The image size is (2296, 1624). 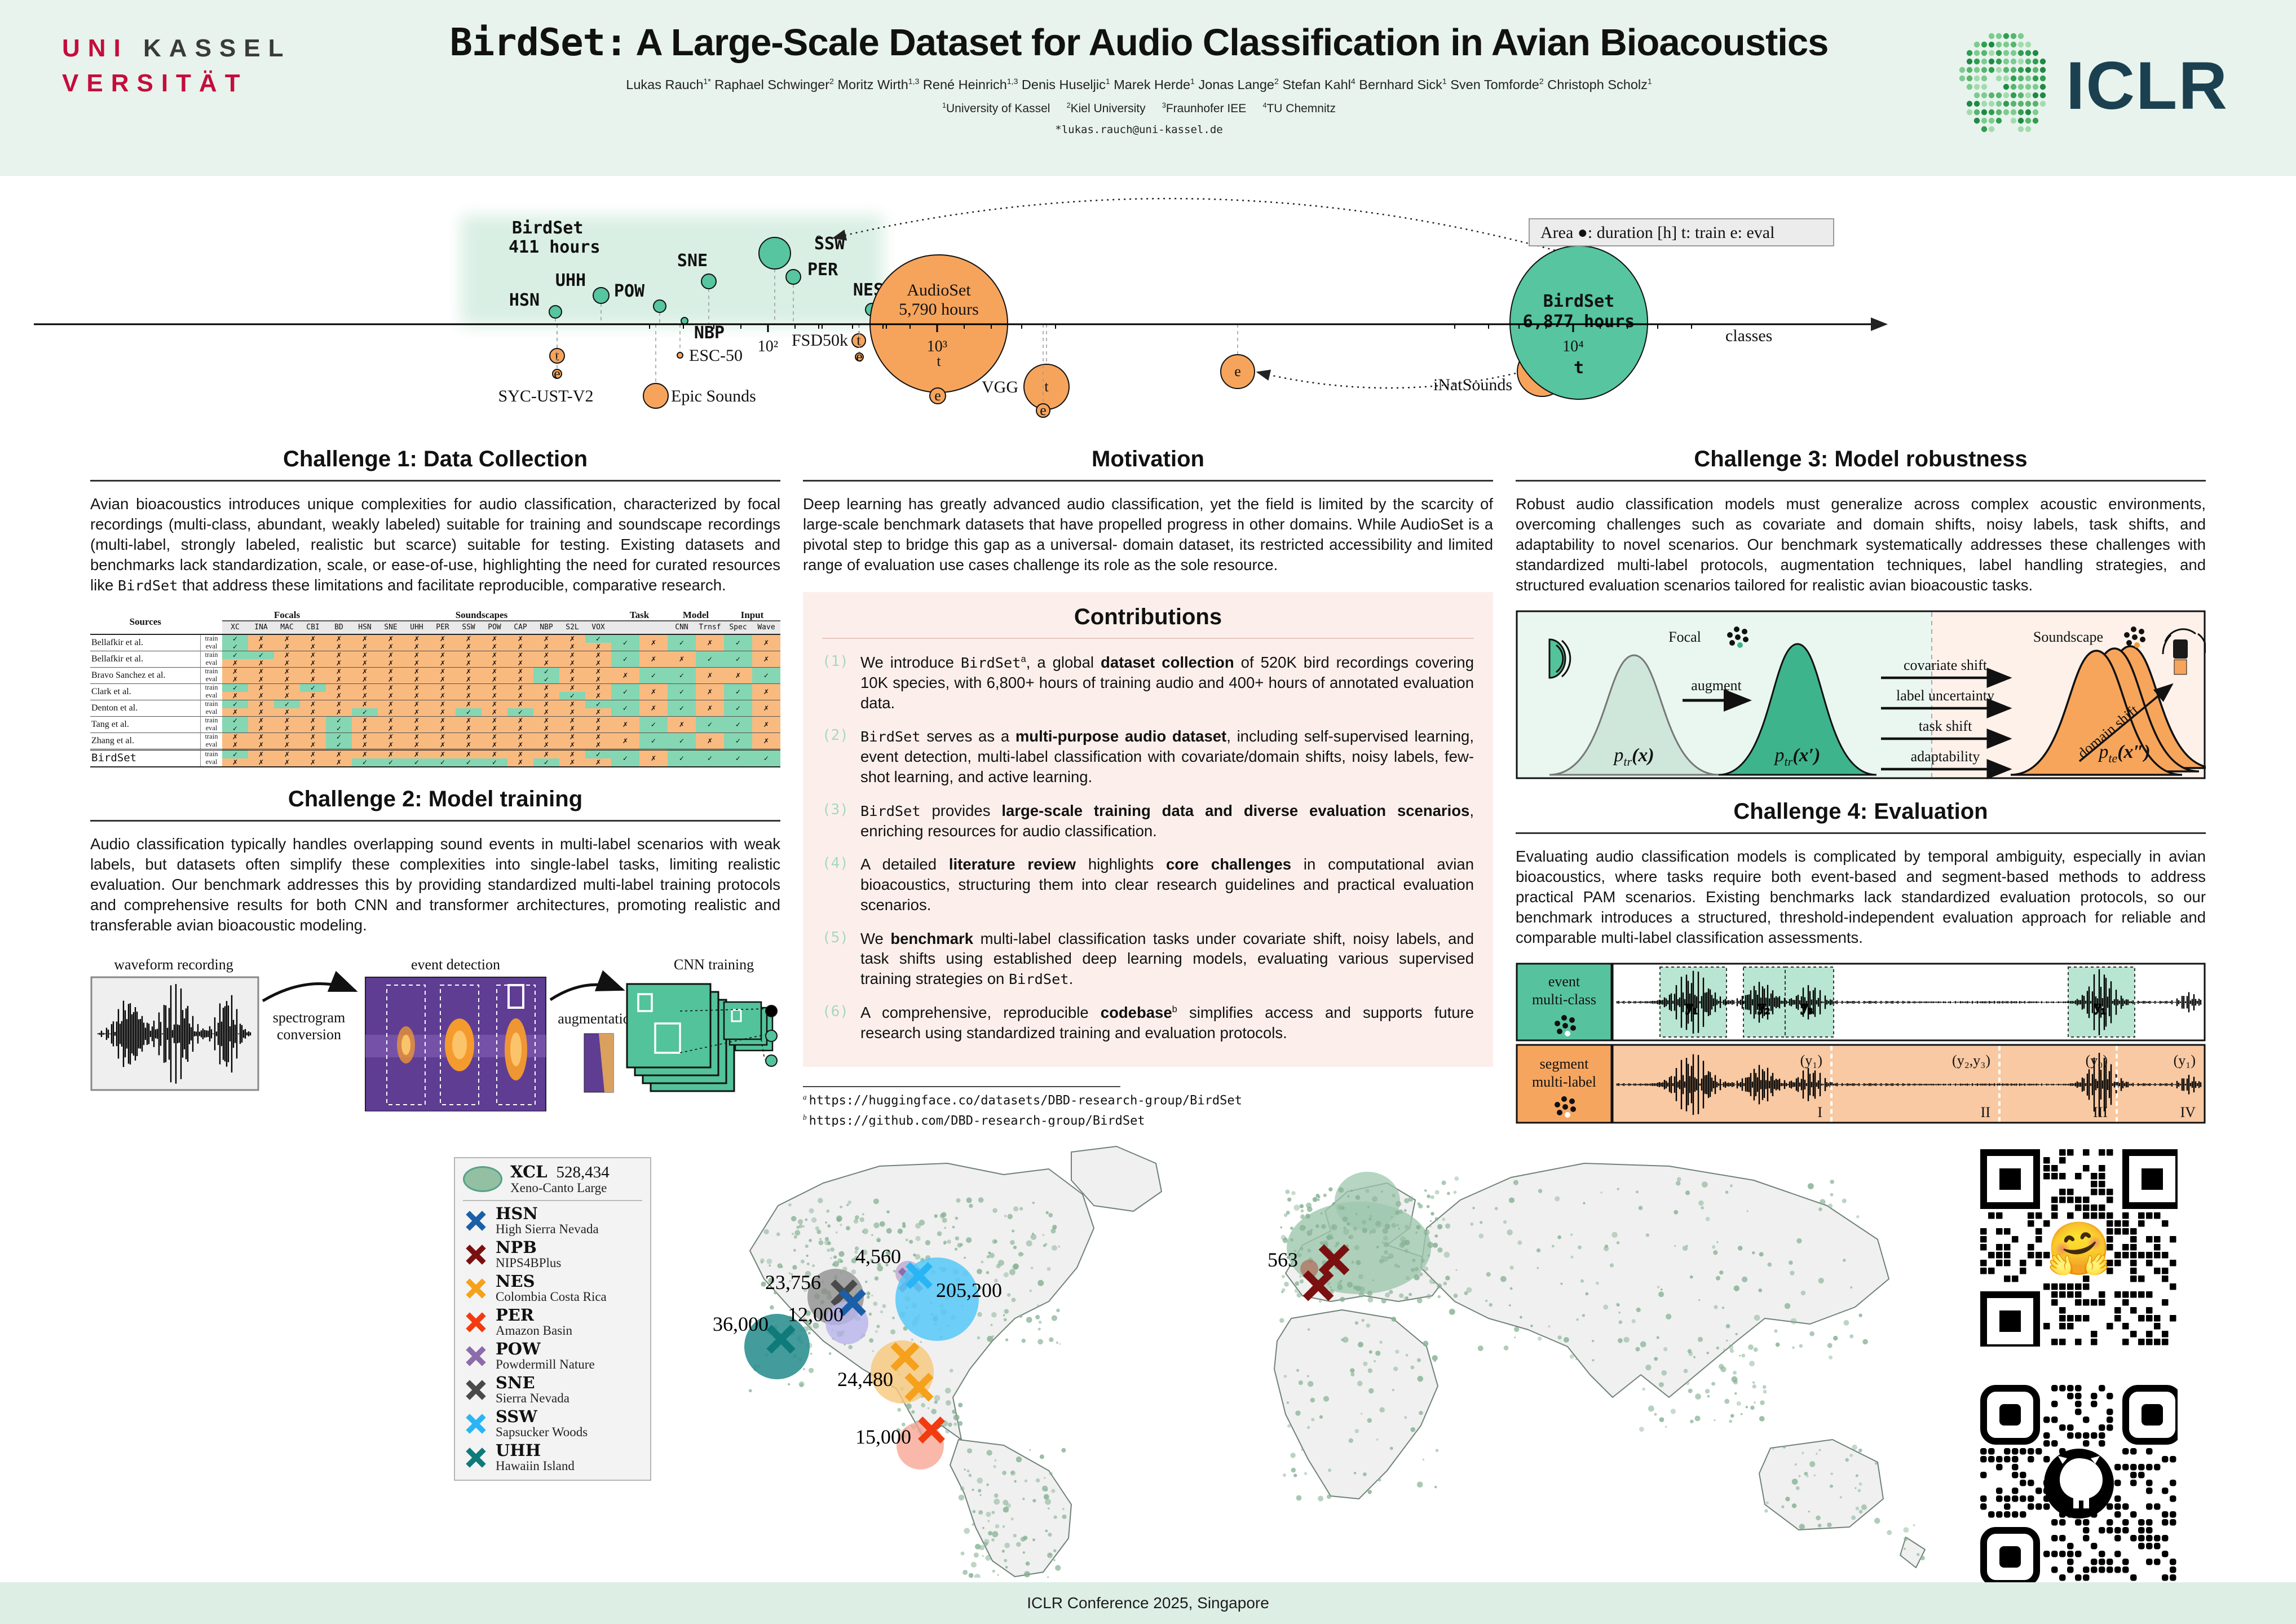 I want to click on legend-entry-POW: POW Powdermill Nature, so click(x=552, y=1356).